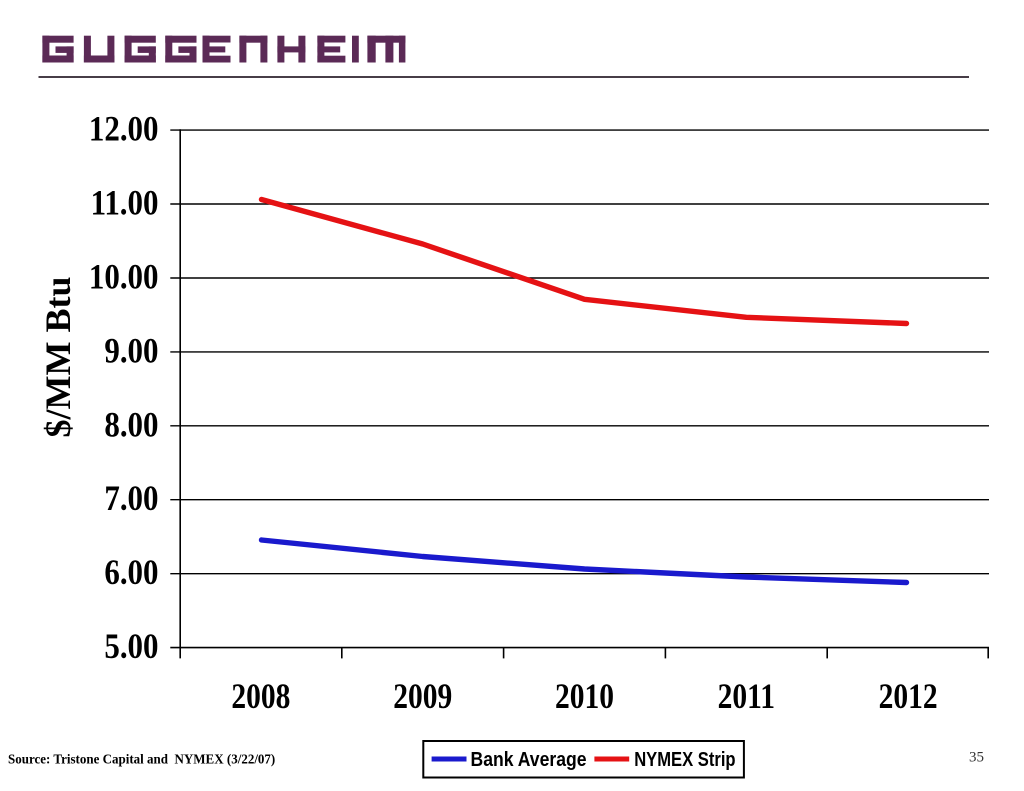 The height and width of the screenshot is (791, 1024). I want to click on svg-text: $/MM Btu, so click(58, 357).